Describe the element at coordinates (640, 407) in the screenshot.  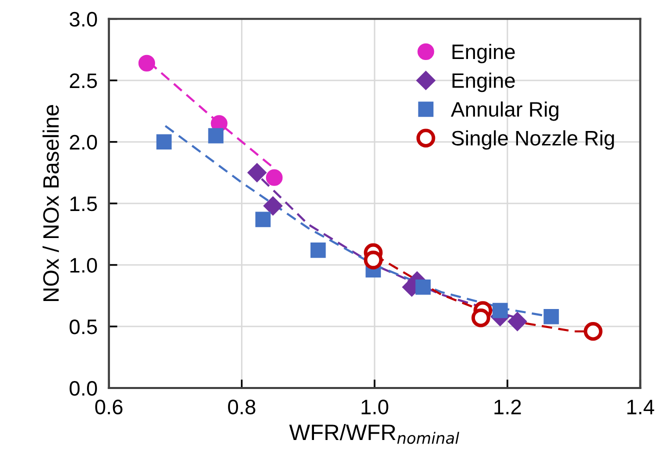
I see `x-tick-label: 1.4` at that location.